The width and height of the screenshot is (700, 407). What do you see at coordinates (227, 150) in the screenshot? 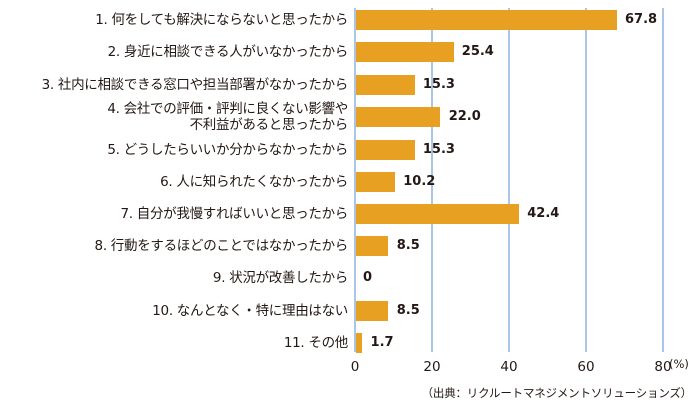
I see `category-label: 5. どうしたらいいか分からなかったから` at bounding box center [227, 150].